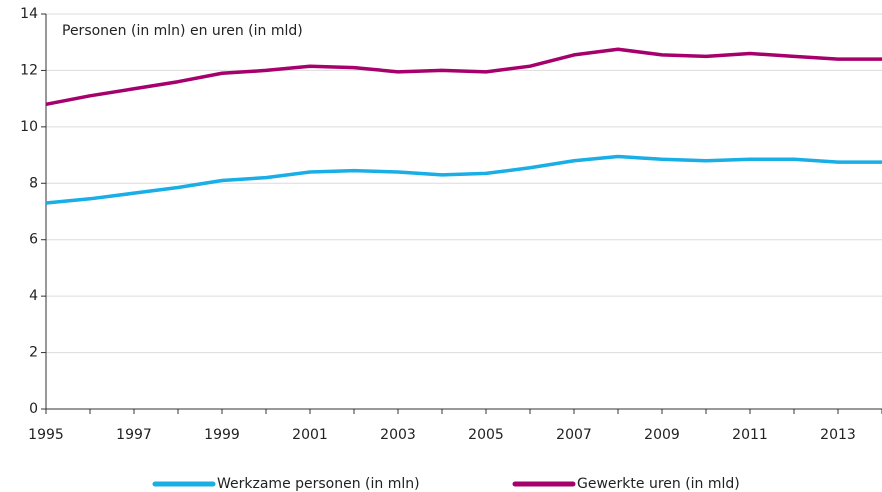 The width and height of the screenshot is (882, 492). Describe the element at coordinates (29, 70) in the screenshot. I see `y-tick-label: 12` at that location.